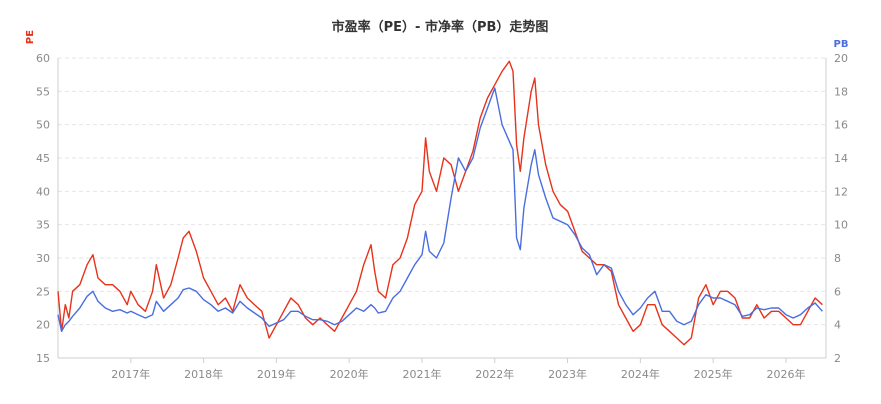 The image size is (881, 404). I want to click on x-tick-label: 2022年, so click(494, 374).